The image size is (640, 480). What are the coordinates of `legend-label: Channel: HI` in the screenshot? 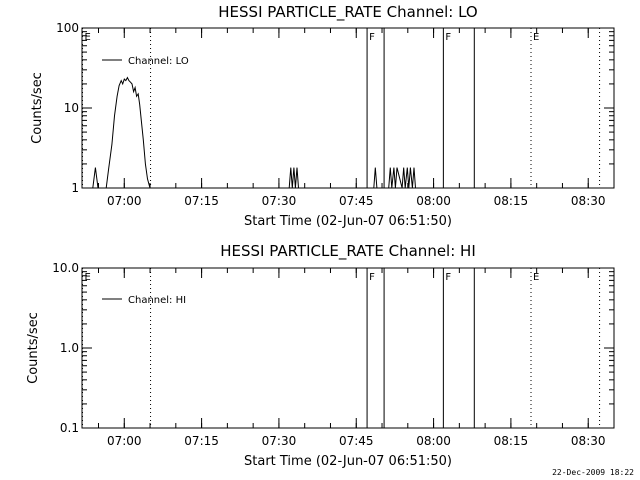 It's located at (157, 300).